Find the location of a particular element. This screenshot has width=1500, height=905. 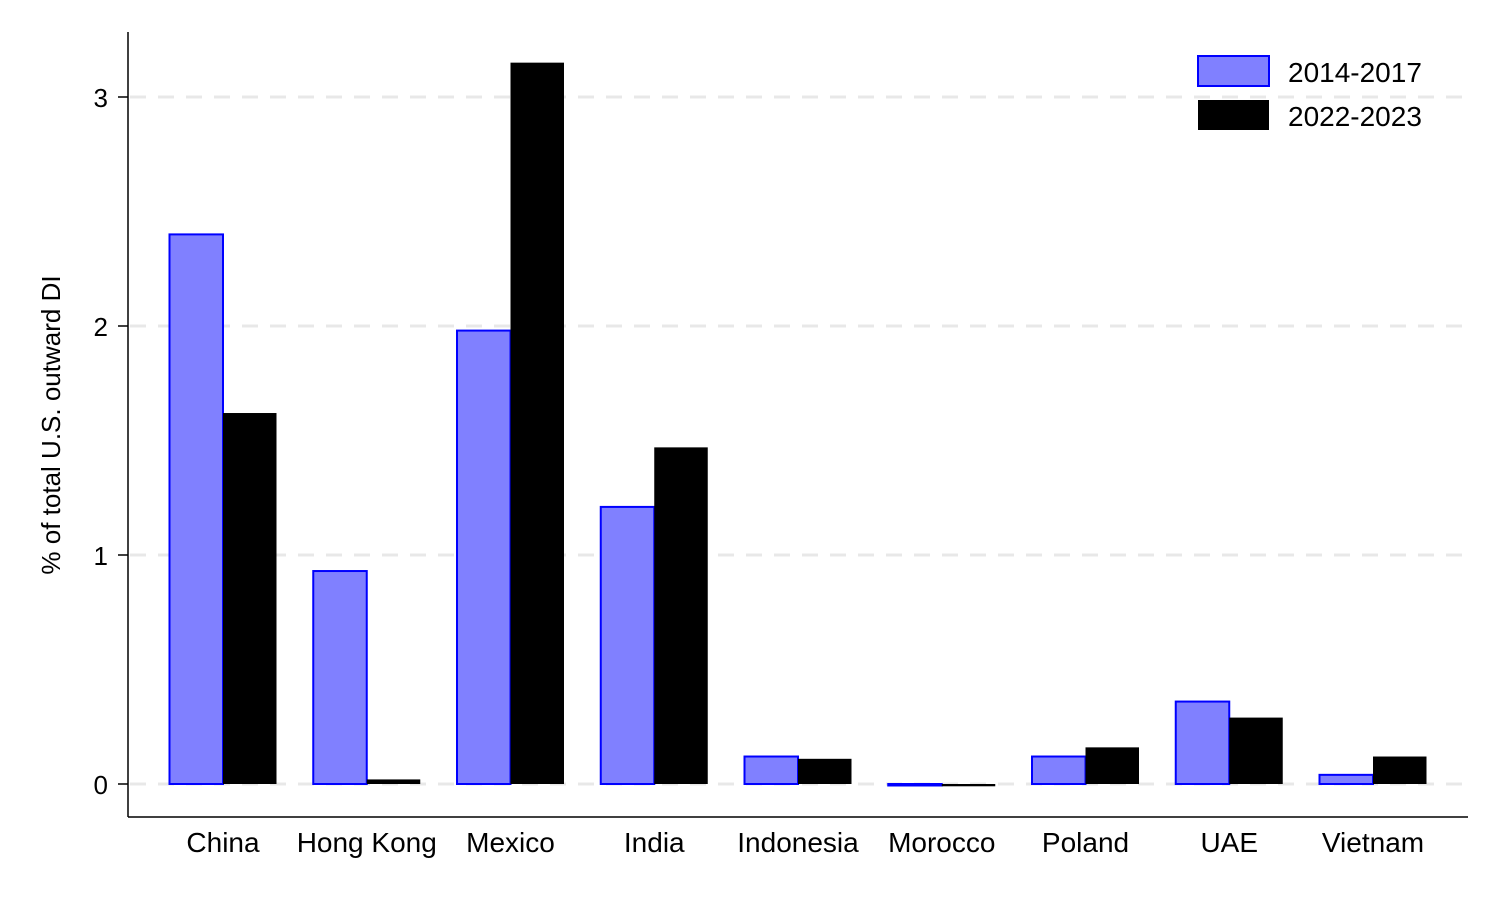

bar-india-2022-2023 is located at coordinates (681, 615).